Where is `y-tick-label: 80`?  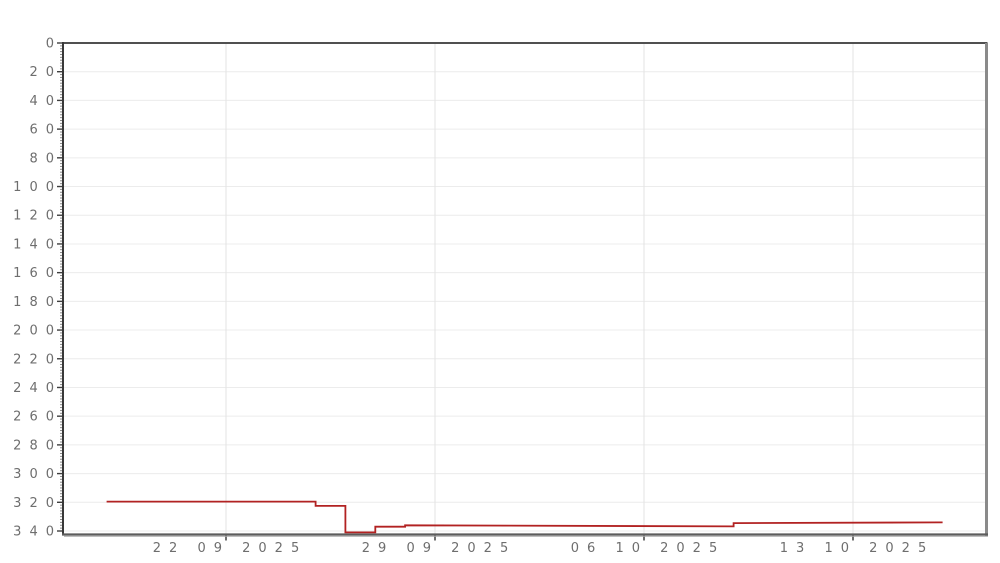 y-tick-label: 80 is located at coordinates (45, 158).